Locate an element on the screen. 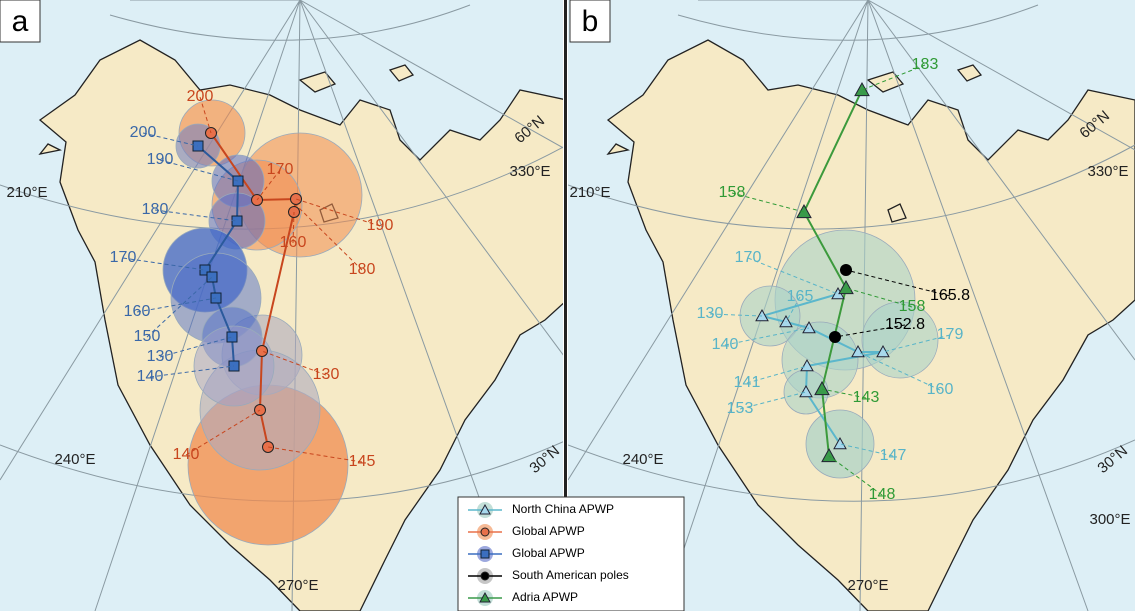 The height and width of the screenshot is (616, 1135). age-label: 165 is located at coordinates (800, 296).